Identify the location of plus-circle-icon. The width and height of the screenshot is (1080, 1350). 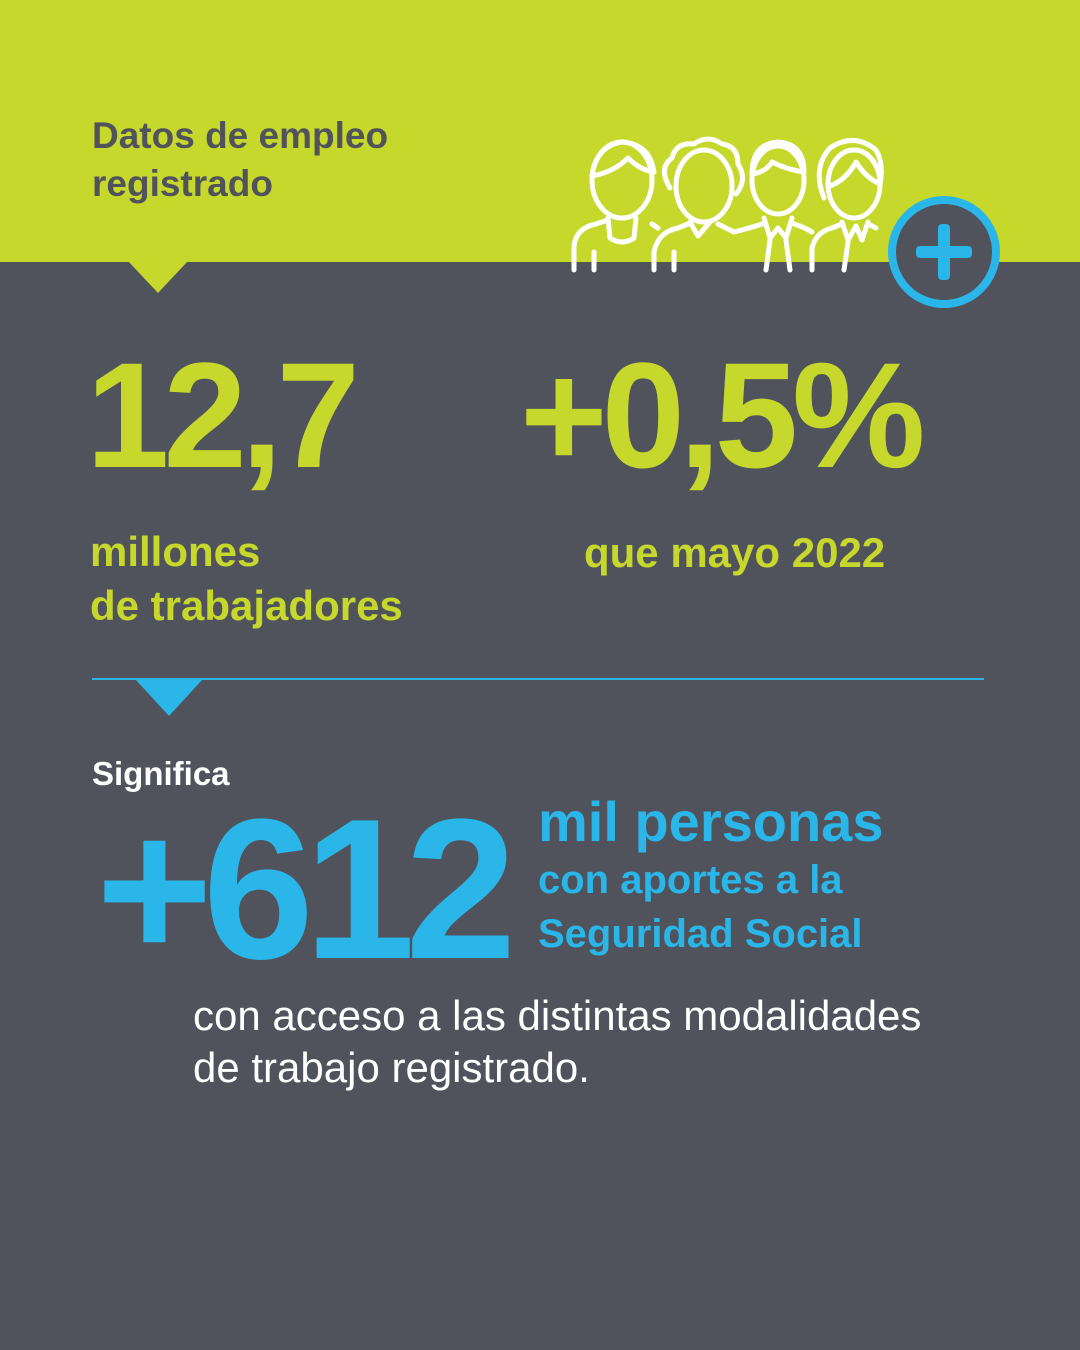
(944, 252).